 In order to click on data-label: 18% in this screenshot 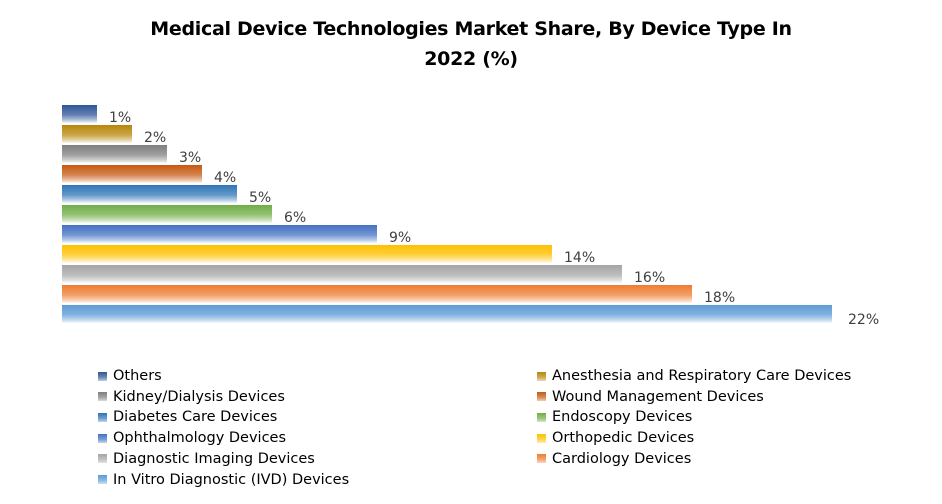, I will do `click(719, 298)`.